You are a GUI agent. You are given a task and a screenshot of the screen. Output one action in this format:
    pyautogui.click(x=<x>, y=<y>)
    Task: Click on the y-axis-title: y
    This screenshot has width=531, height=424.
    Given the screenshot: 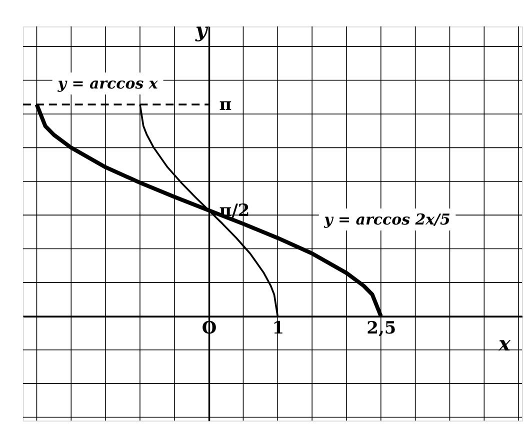 What is the action you would take?
    pyautogui.click(x=201, y=30)
    